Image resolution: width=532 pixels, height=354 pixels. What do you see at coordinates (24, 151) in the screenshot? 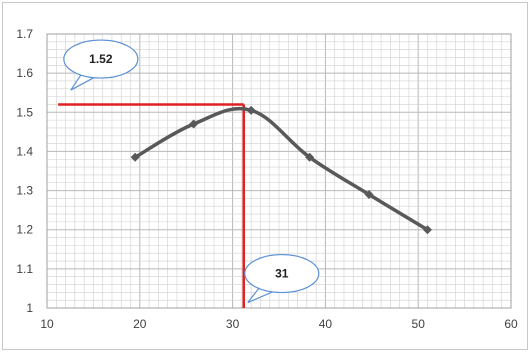
I see `y-tick-label: 1.4` at bounding box center [24, 151].